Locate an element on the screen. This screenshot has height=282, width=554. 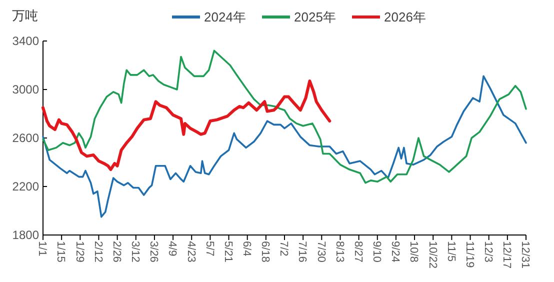
x-tick-label: 2/12 is located at coordinates (98, 251).